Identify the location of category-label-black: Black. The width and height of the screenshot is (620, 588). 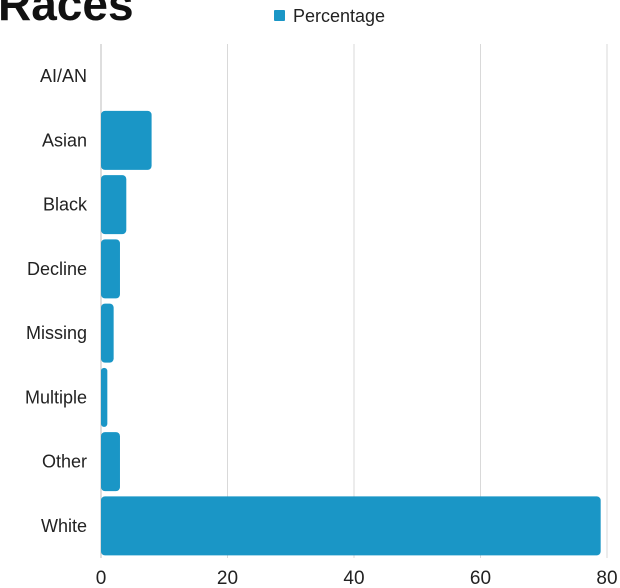
(65, 205).